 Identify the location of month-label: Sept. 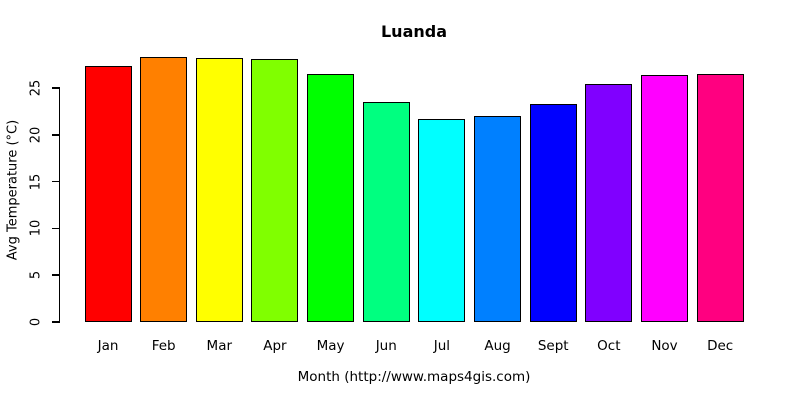
(553, 346).